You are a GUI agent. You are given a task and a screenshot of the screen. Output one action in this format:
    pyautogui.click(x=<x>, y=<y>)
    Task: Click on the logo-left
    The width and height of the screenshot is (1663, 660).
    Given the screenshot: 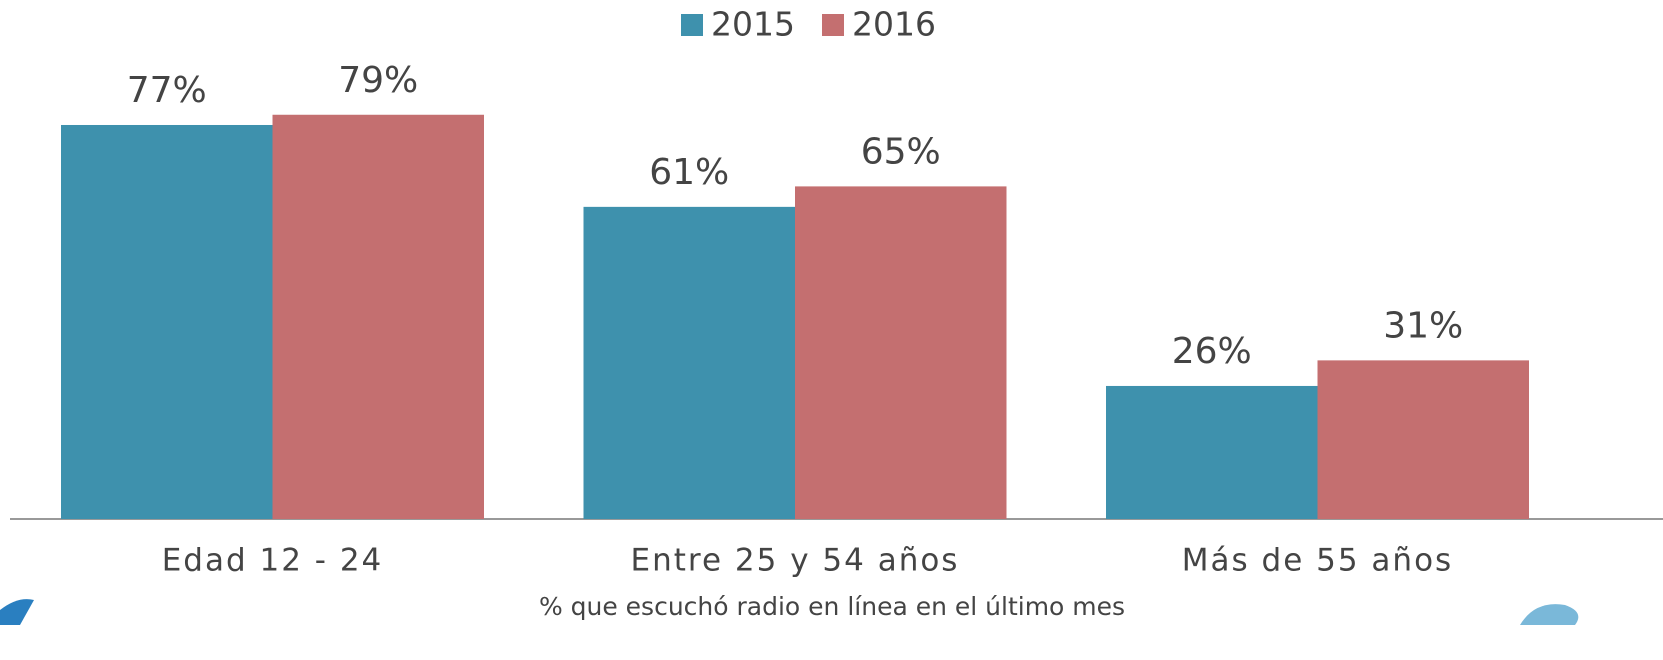 What is the action you would take?
    pyautogui.click(x=17, y=612)
    